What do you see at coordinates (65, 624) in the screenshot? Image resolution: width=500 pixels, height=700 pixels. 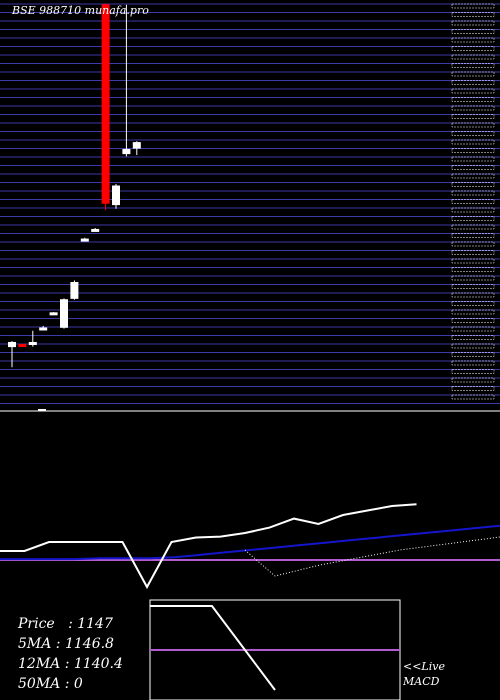 I see `price-value: Price : 1147` at bounding box center [65, 624].